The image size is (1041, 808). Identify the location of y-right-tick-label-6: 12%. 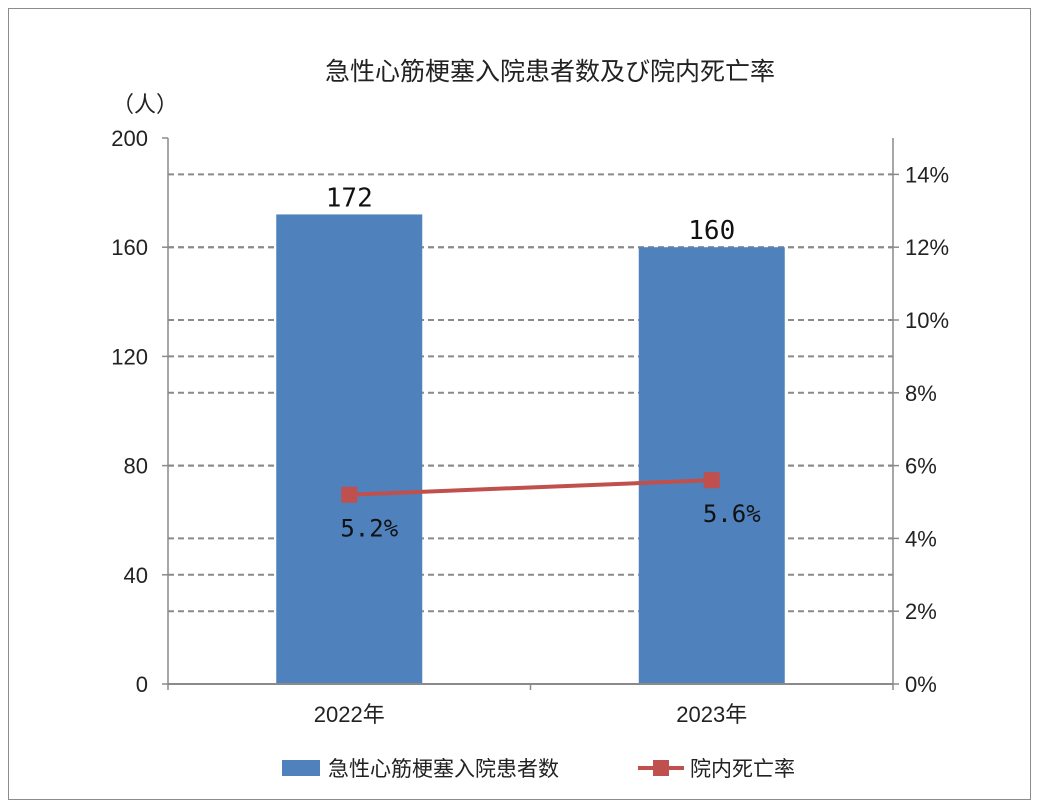
(927, 247).